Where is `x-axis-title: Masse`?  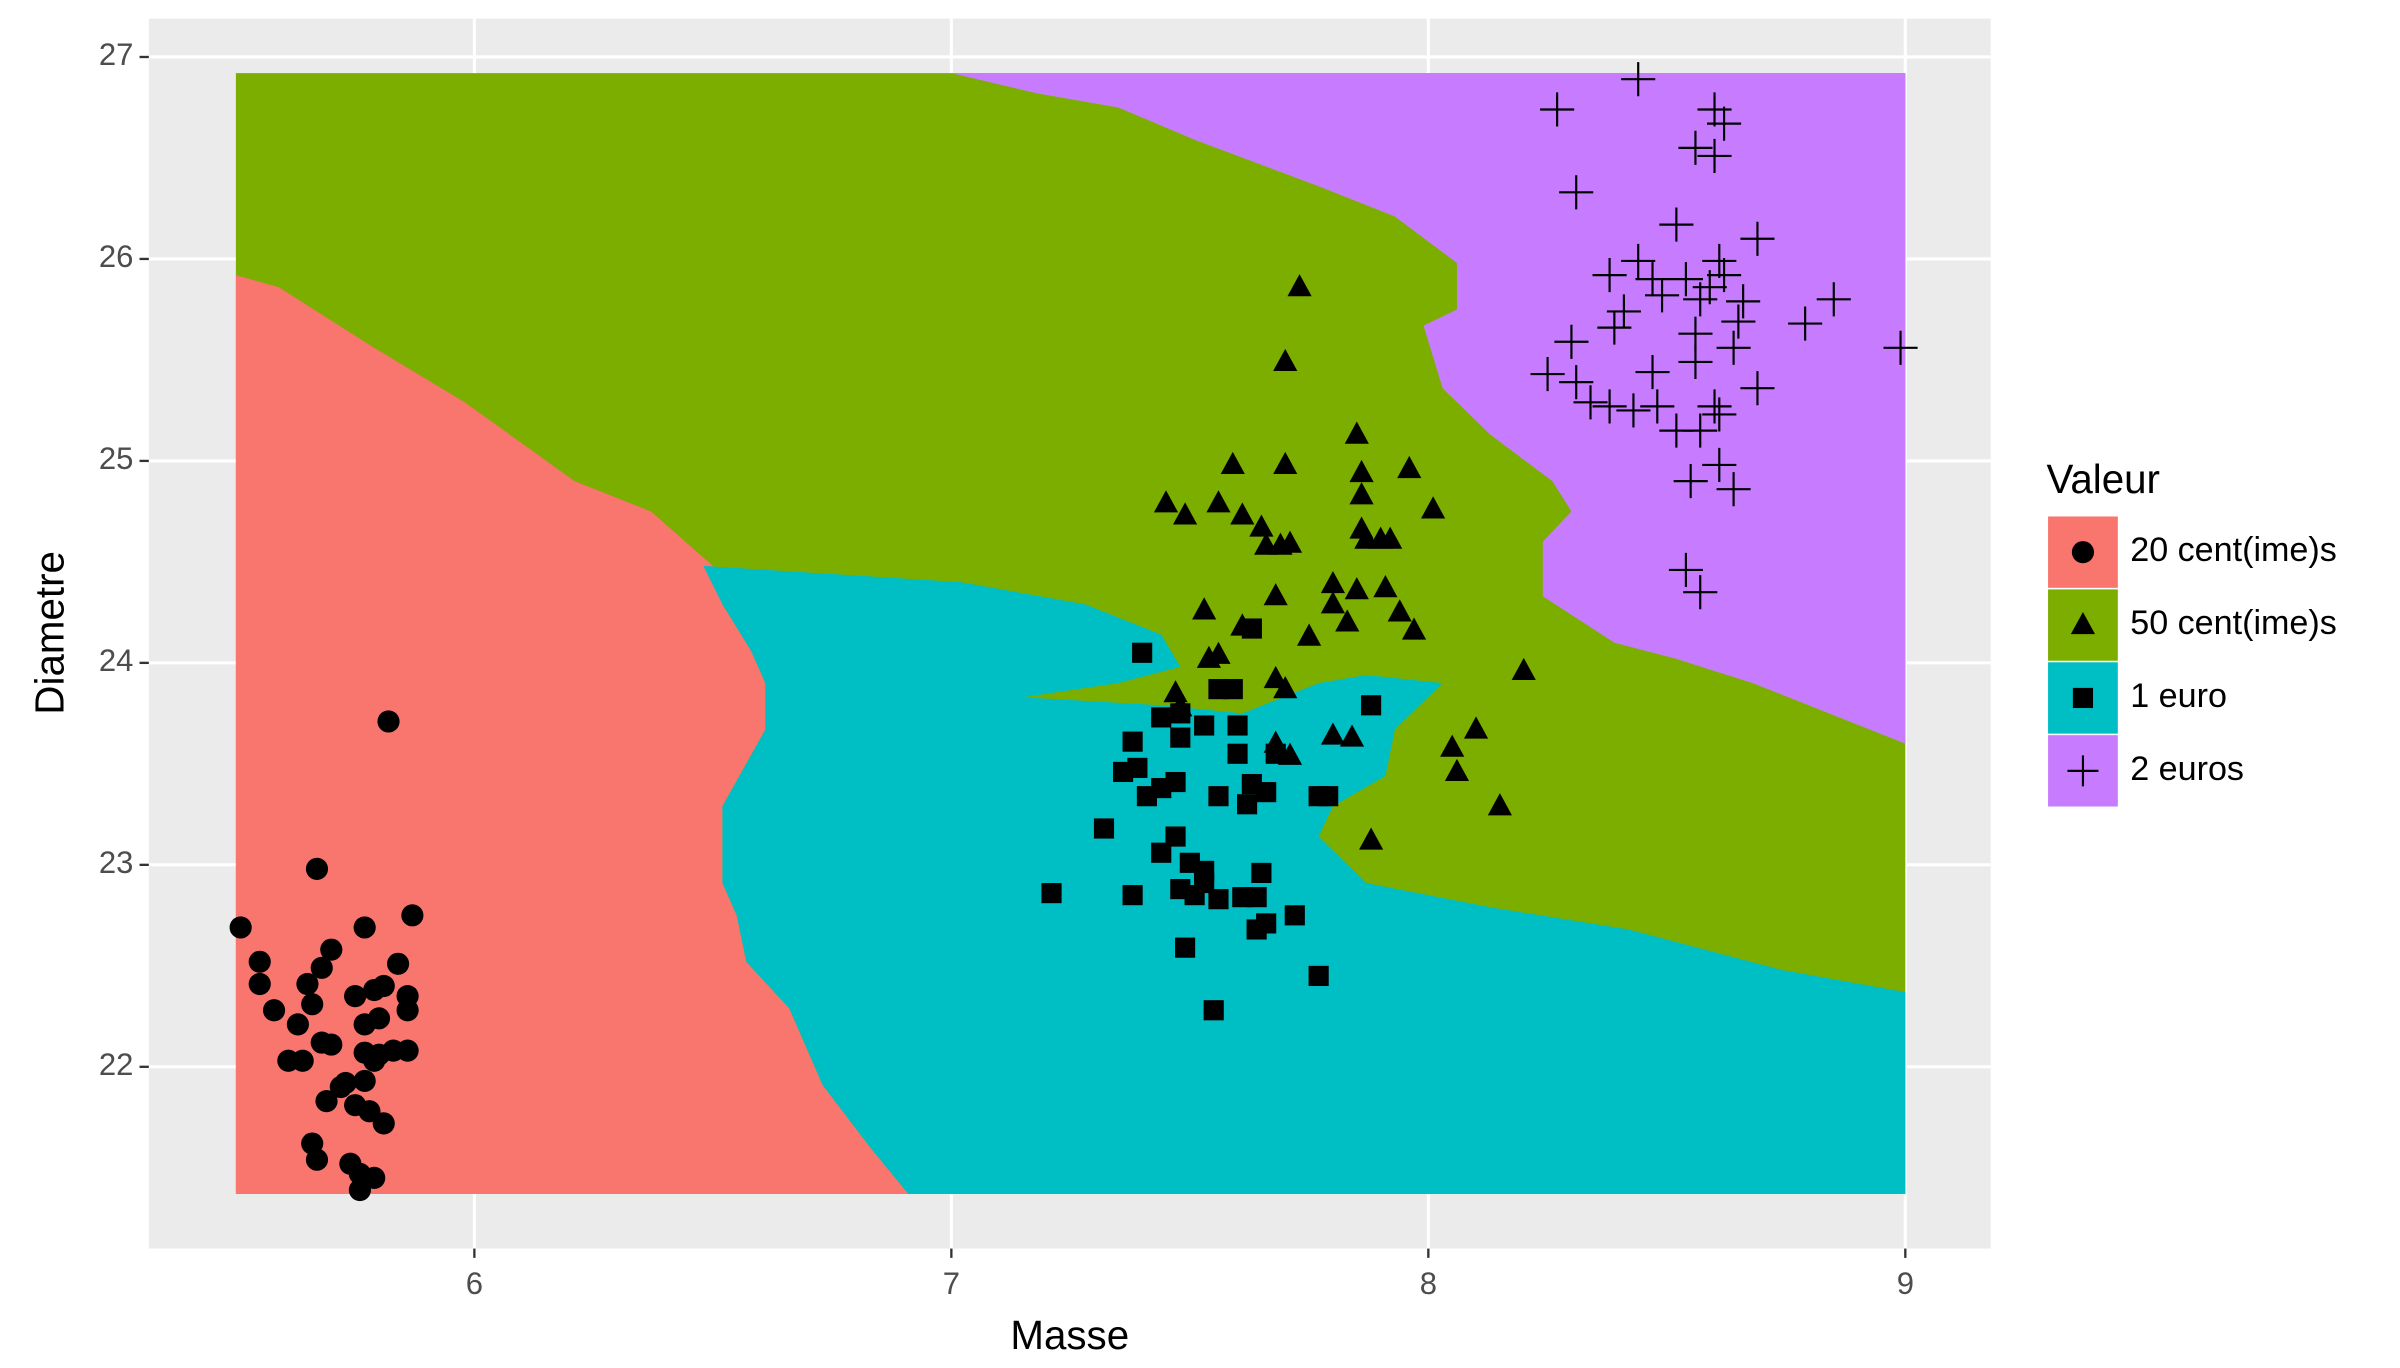 x-axis-title: Masse is located at coordinates (1069, 1335).